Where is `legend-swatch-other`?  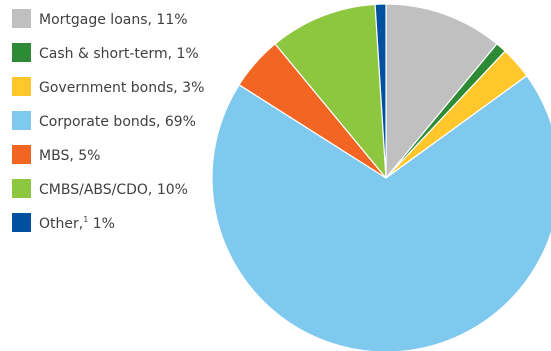 legend-swatch-other is located at coordinates (21, 222).